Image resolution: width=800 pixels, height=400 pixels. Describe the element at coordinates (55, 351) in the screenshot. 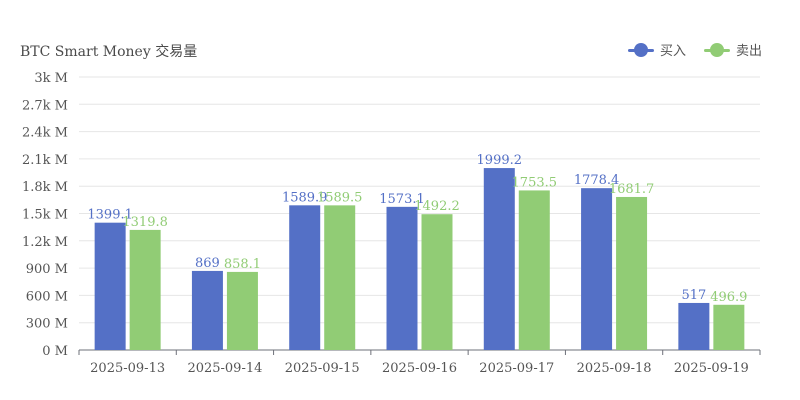

I see `y-tick-label: 0 M` at that location.